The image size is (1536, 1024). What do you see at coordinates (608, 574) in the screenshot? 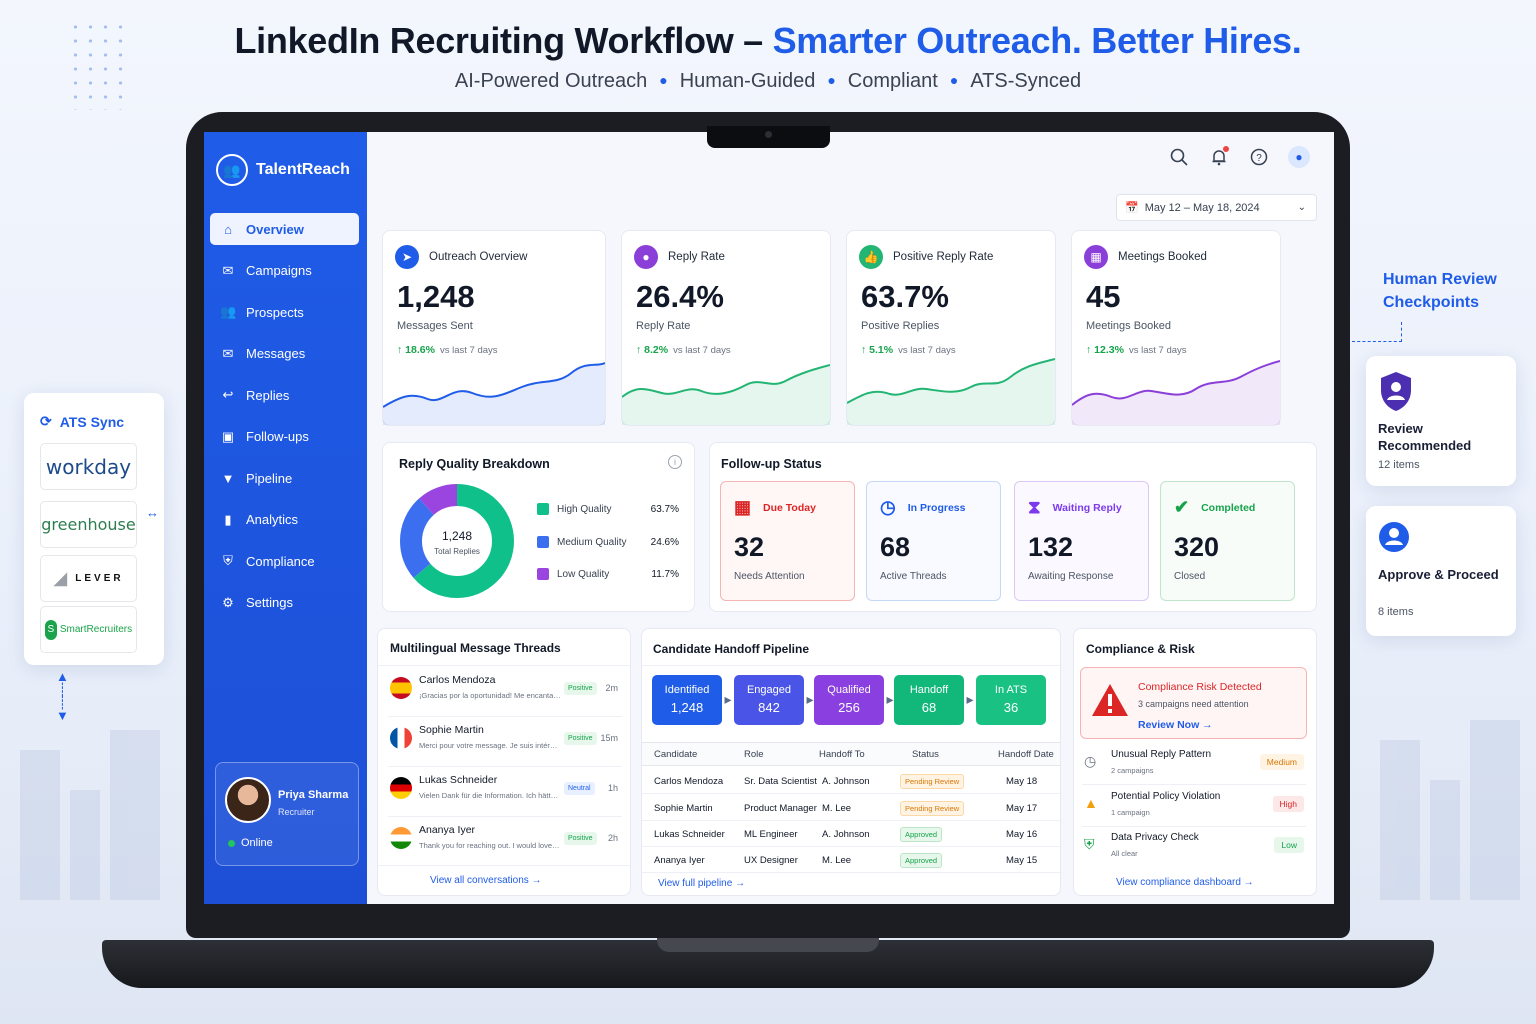
I see `legend-low-quality: Low Quality 11.7%` at bounding box center [608, 574].